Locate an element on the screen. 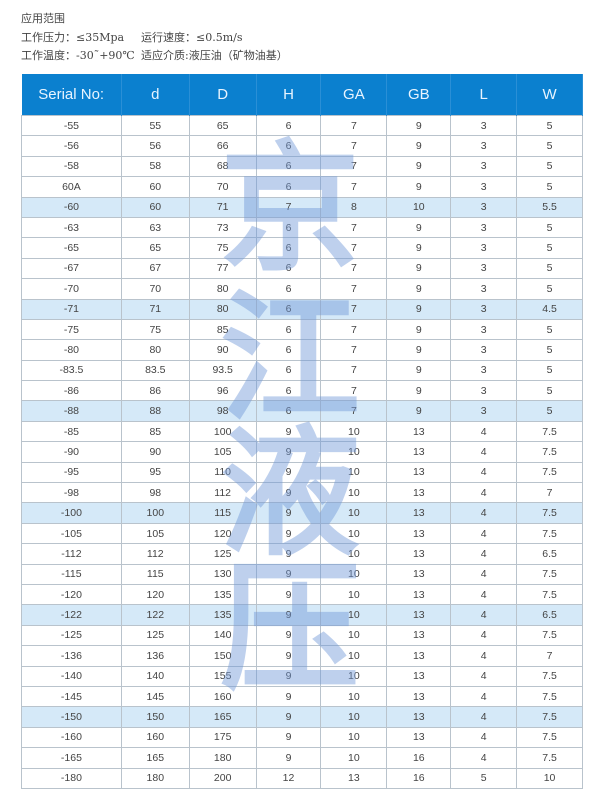  column-header: L is located at coordinates (484, 95).